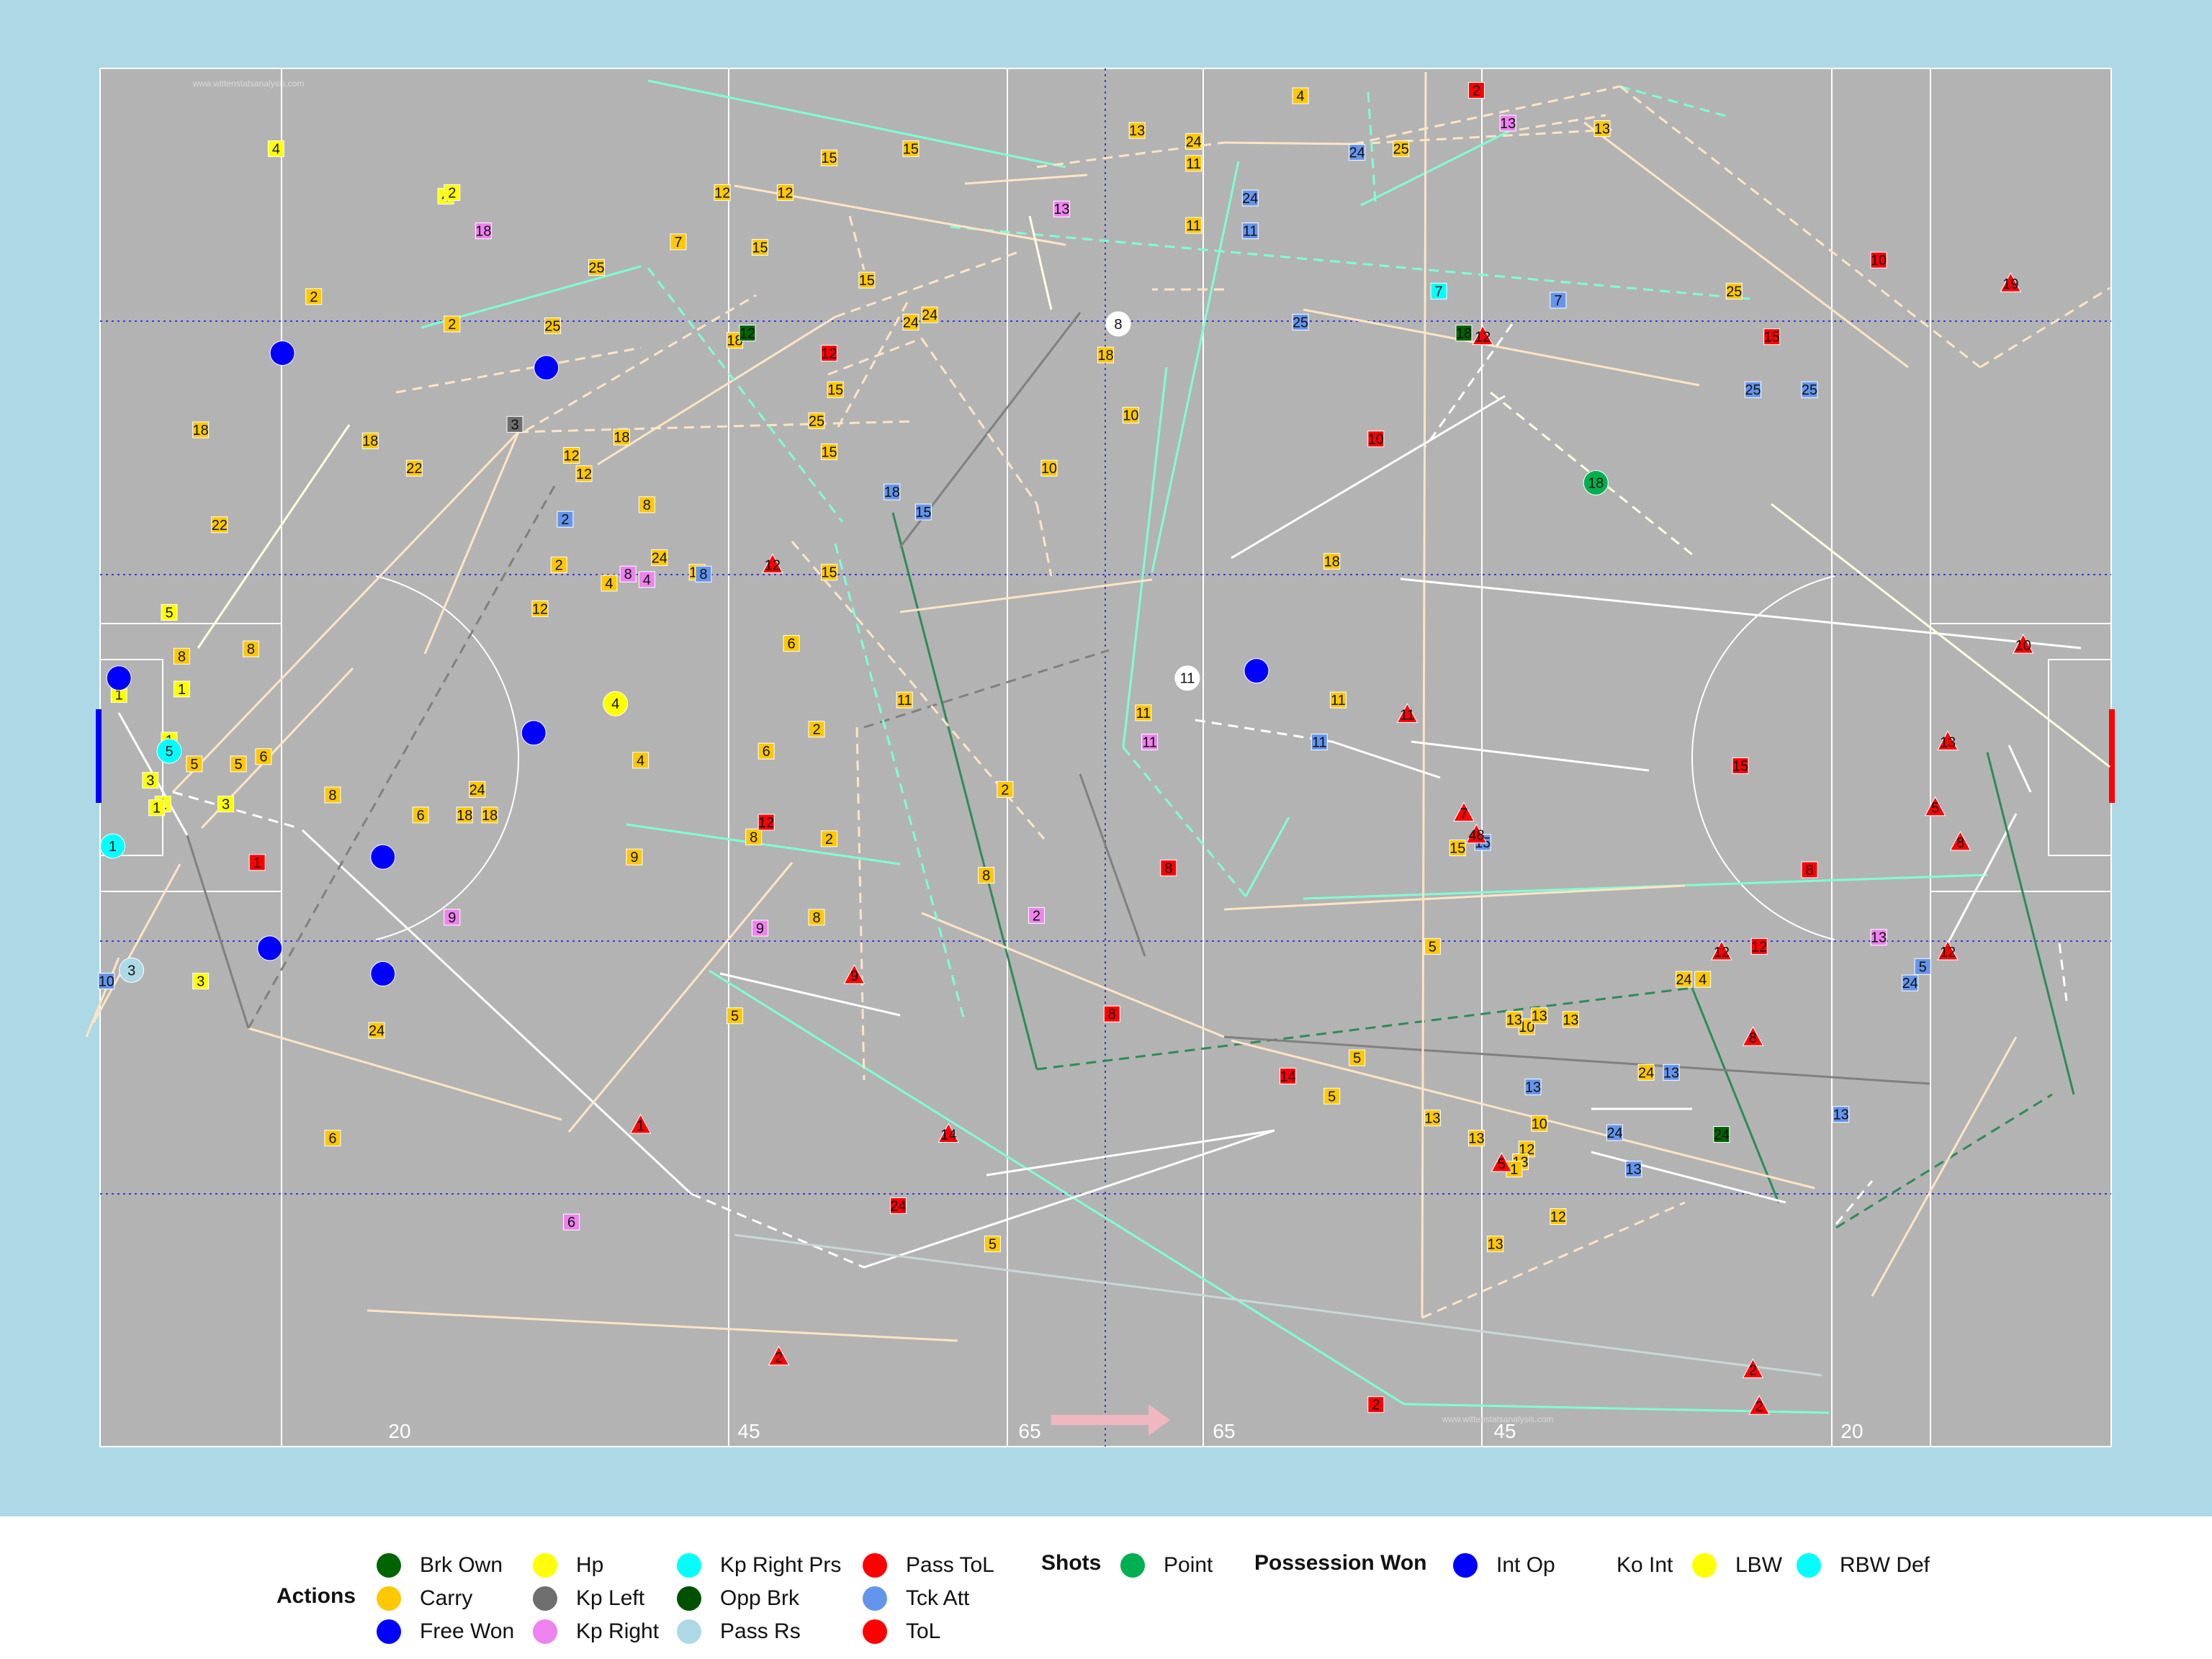  Describe the element at coordinates (316, 1596) in the screenshot. I see `legend-actions-title: Actions` at that location.